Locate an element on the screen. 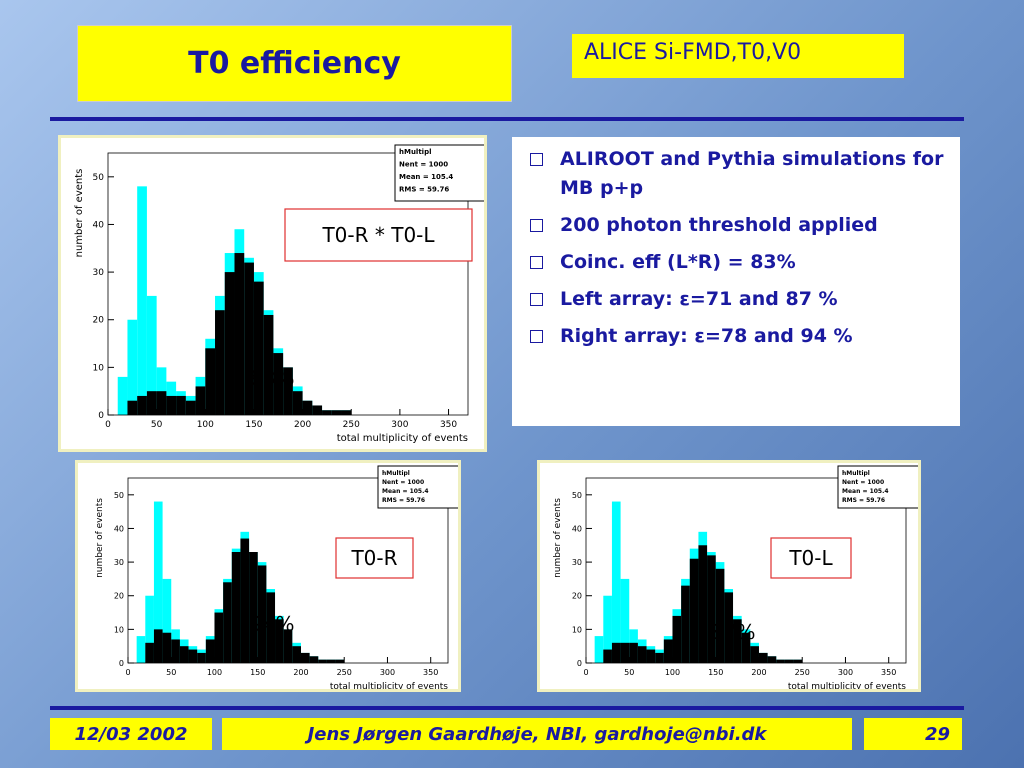 The image size is (1024, 768). footer-page: 29 is located at coordinates (913, 734).